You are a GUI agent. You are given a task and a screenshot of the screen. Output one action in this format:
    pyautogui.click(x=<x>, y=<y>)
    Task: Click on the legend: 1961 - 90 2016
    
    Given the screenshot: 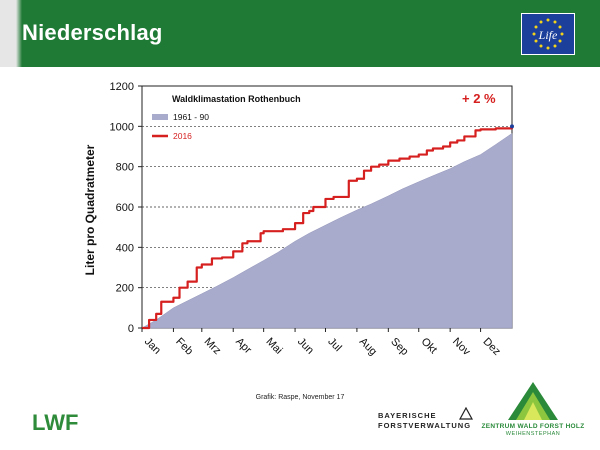 What is the action you would take?
    pyautogui.click(x=180, y=126)
    